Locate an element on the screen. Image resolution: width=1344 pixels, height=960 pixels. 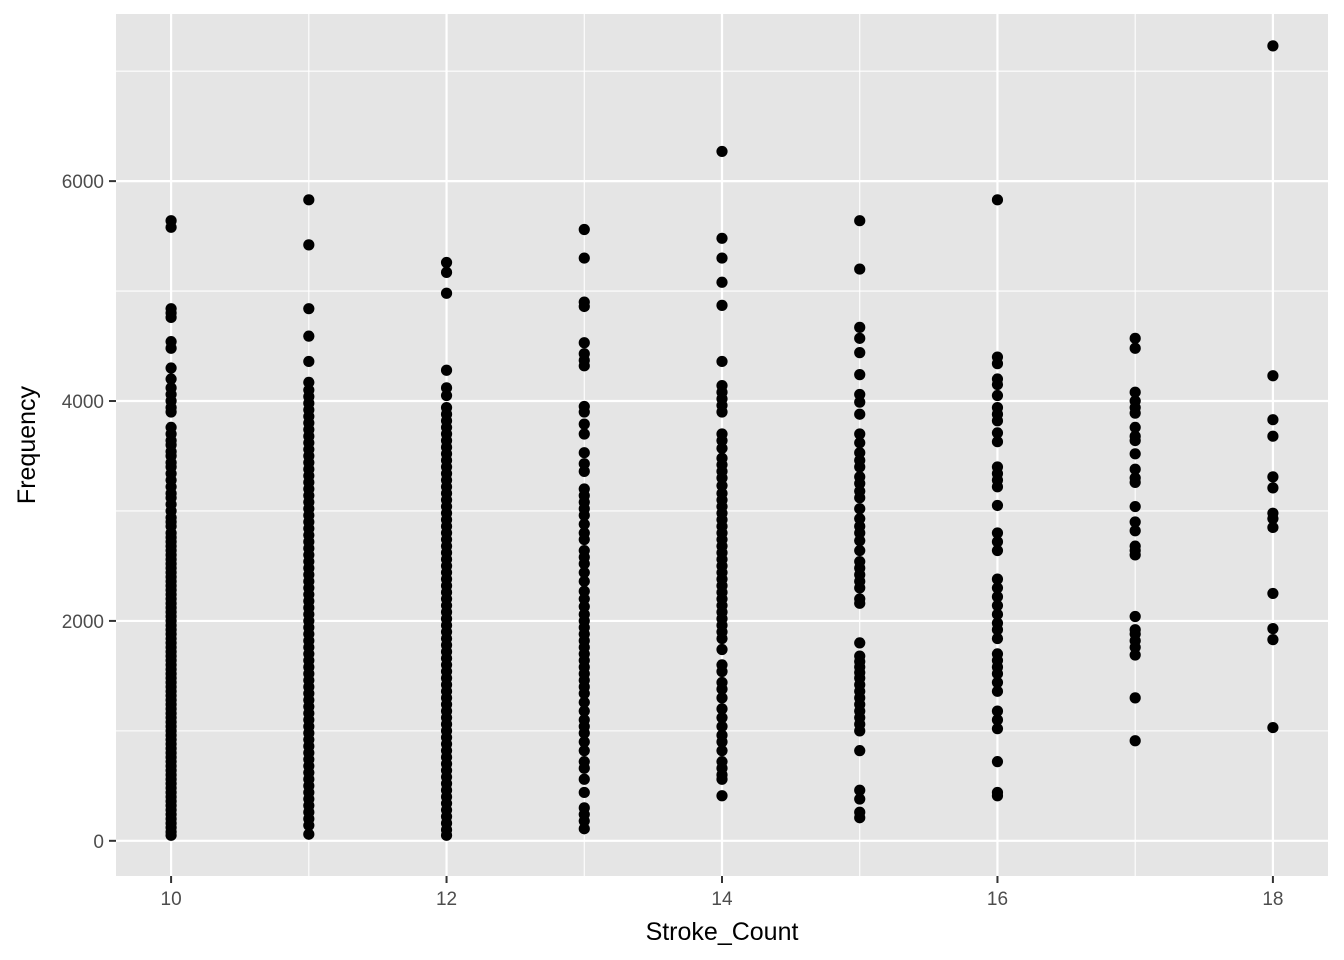
y-tick-label: 2000 is located at coordinates (83, 622).